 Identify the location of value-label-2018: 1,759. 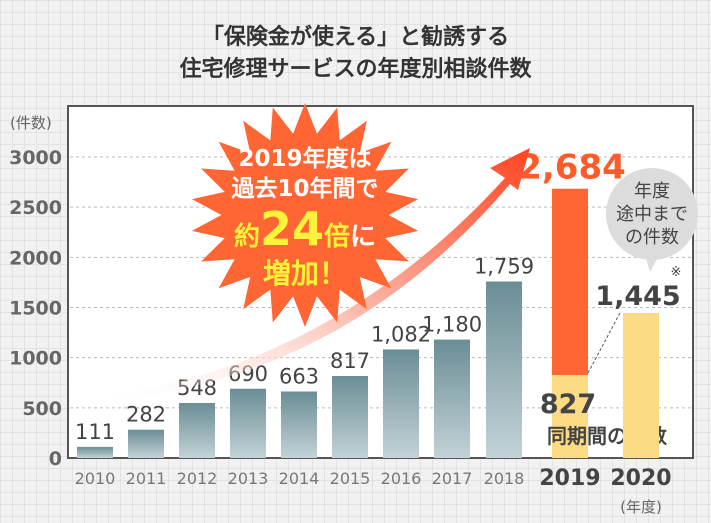
(504, 267).